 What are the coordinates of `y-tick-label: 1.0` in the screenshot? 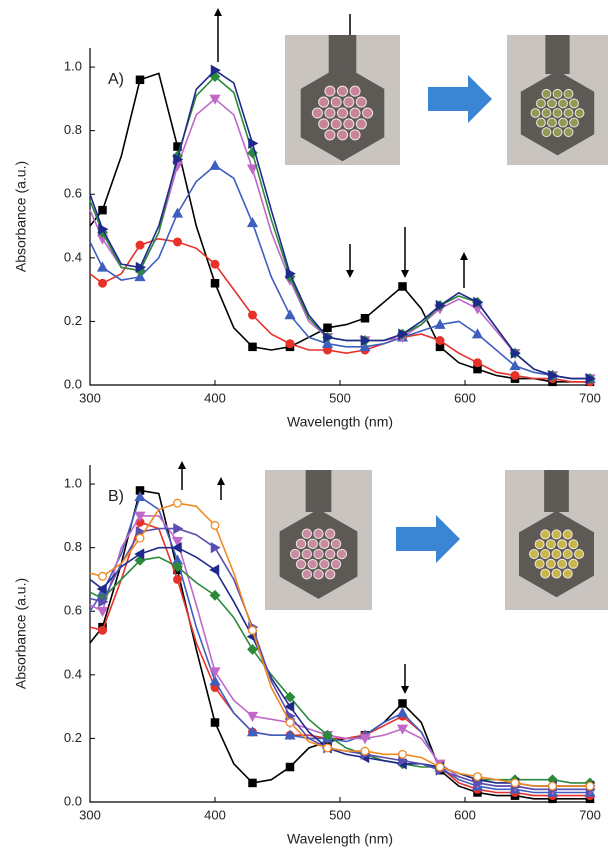 It's located at (73, 66).